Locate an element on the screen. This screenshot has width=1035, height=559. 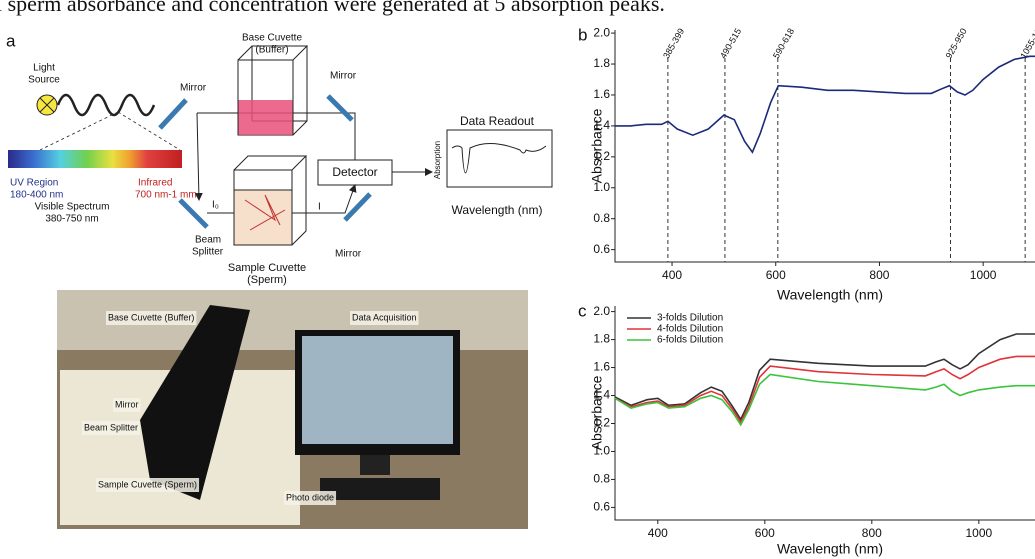
readout-box is located at coordinates (499, 158).